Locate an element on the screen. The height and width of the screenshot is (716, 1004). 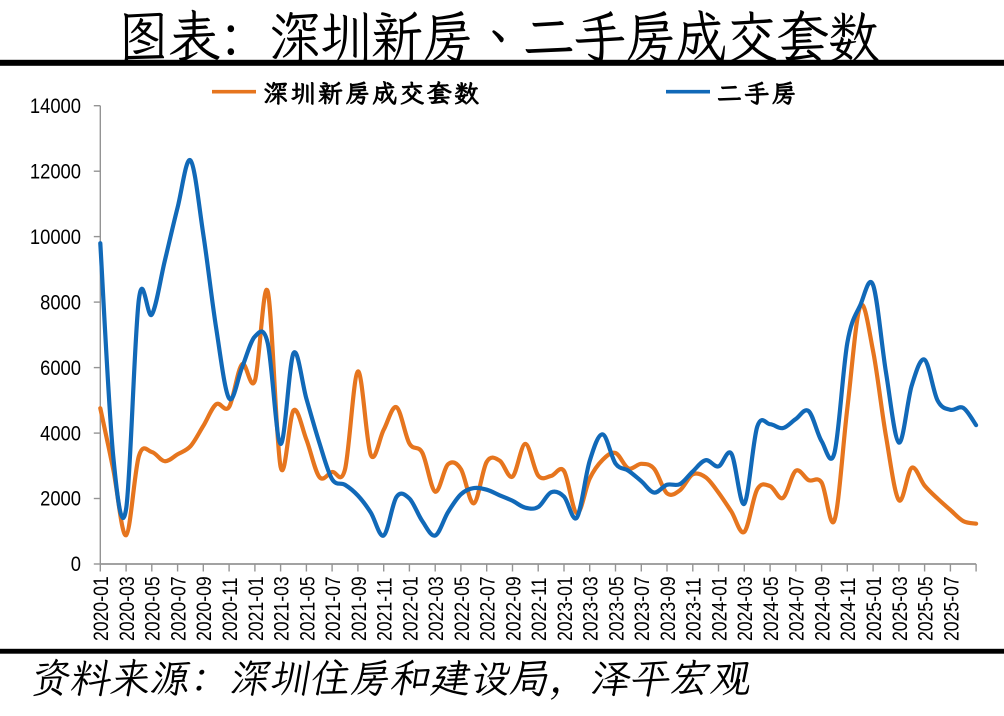
svg-text: 2025-07 is located at coordinates (952, 608).